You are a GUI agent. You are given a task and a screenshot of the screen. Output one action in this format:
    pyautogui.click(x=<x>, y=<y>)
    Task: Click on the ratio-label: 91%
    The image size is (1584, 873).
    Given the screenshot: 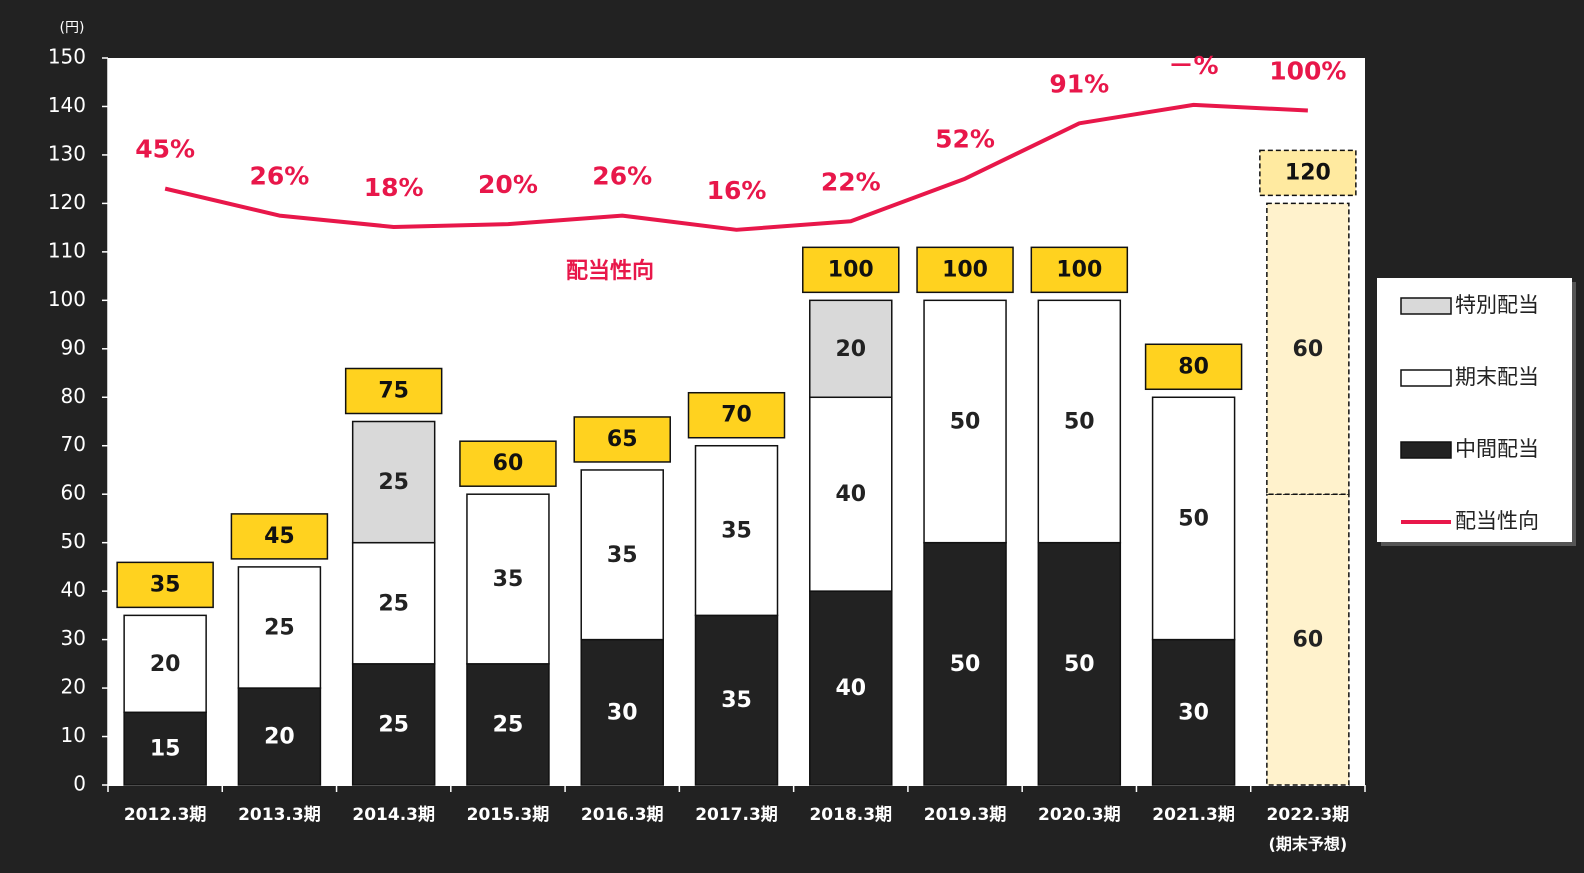 What is the action you would take?
    pyautogui.click(x=1079, y=83)
    